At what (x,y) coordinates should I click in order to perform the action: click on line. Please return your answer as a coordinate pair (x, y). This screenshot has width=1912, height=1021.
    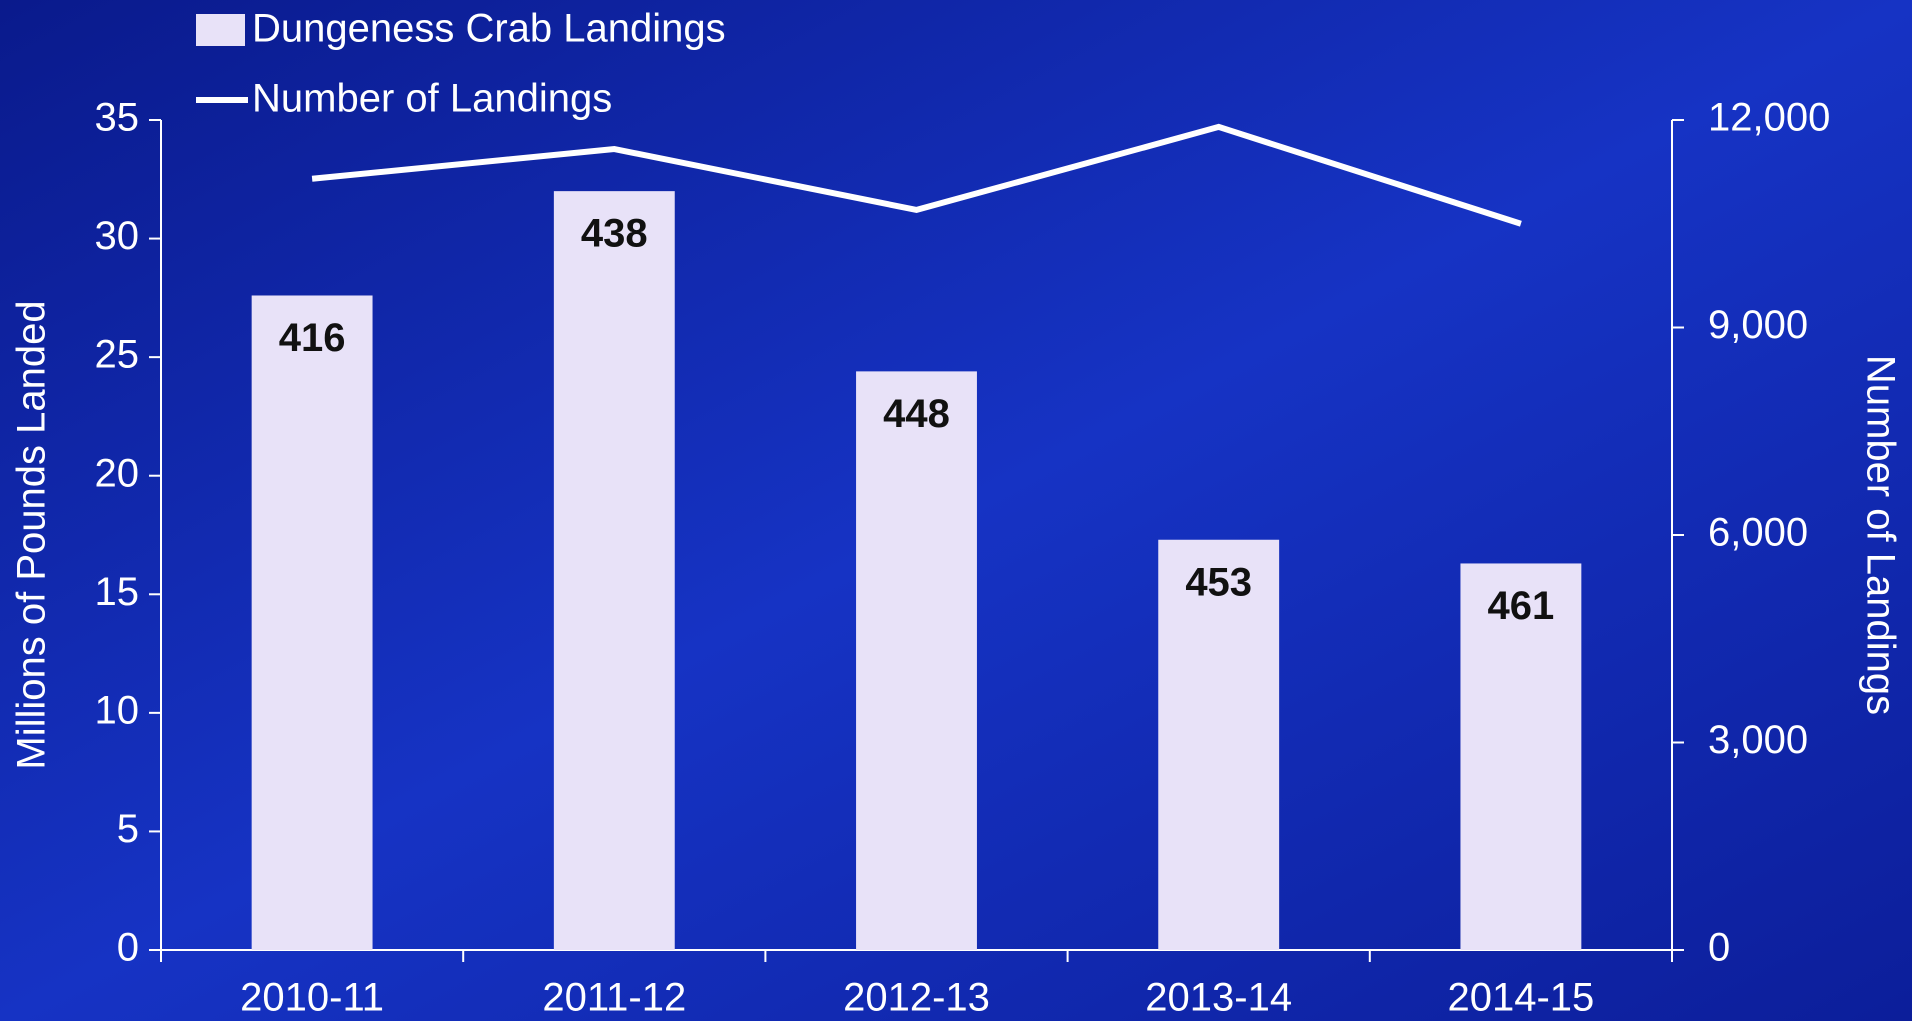
    Looking at the image, I should click on (916, 175).